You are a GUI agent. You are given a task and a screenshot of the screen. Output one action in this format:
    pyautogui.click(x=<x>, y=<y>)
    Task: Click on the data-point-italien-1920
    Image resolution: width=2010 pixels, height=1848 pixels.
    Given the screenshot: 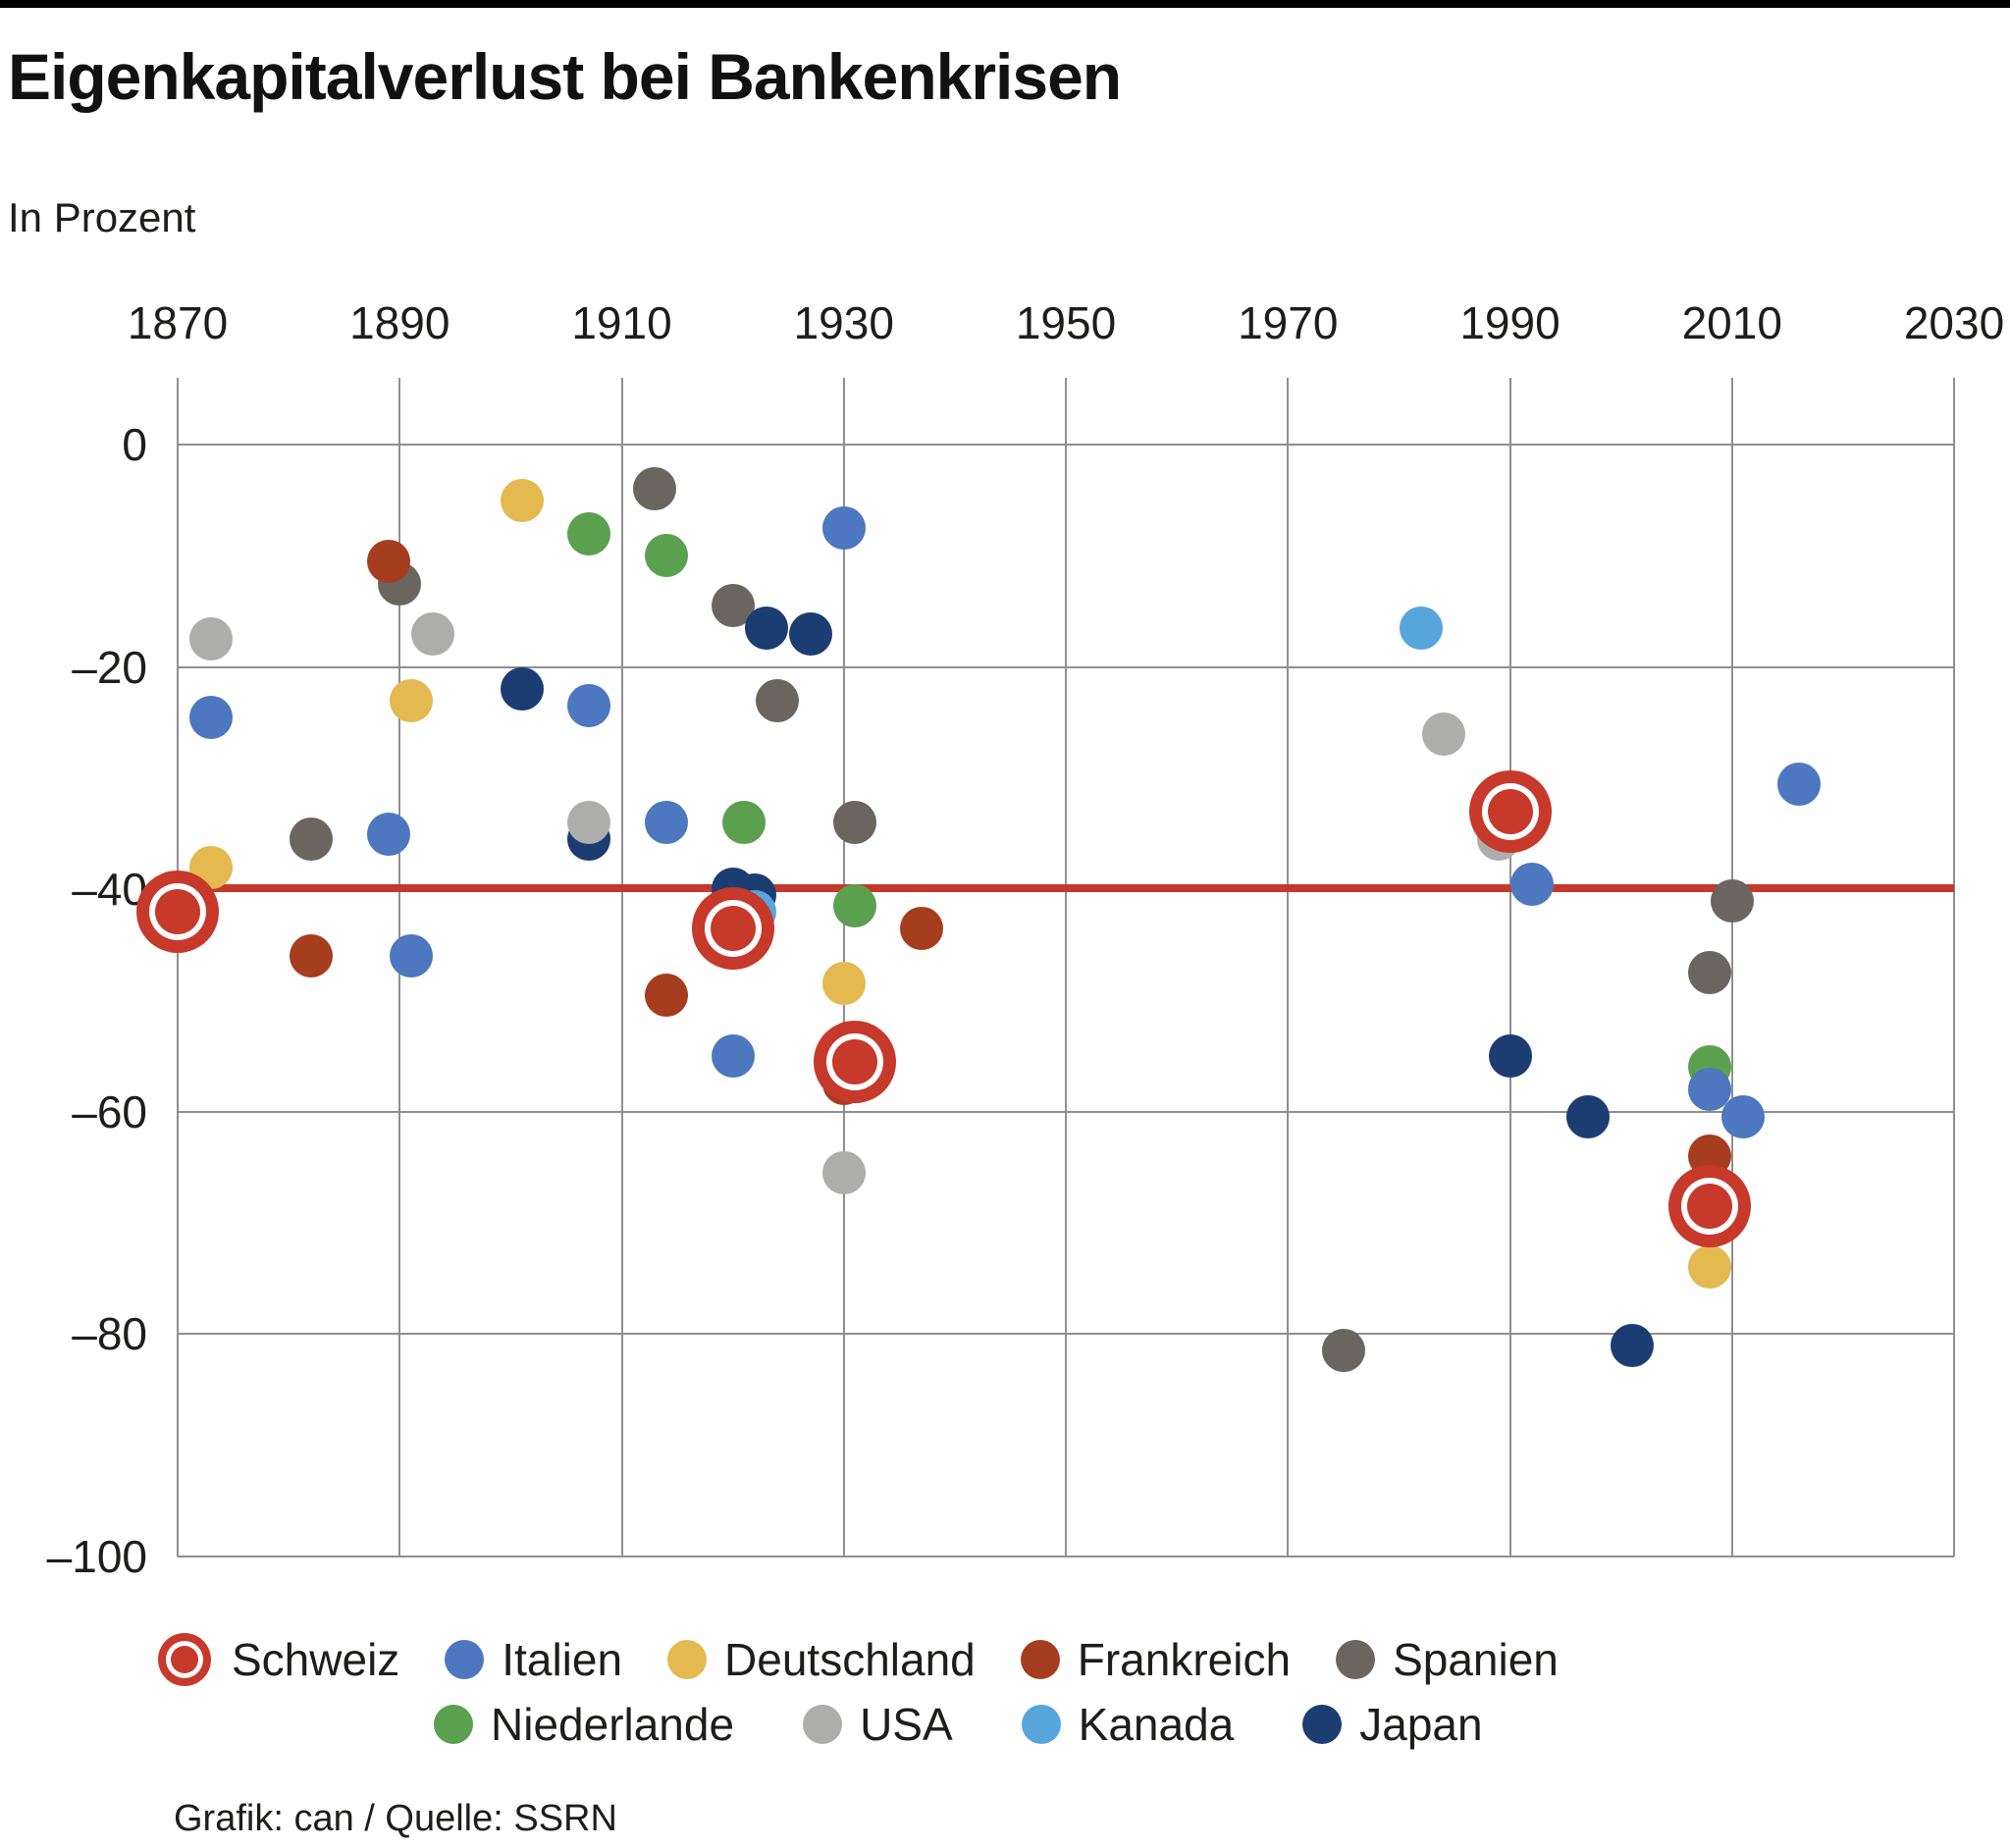 What is the action you would take?
    pyautogui.click(x=733, y=1056)
    